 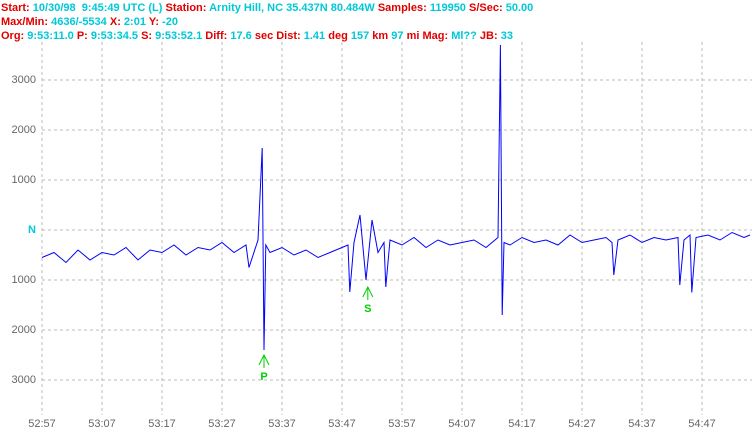 I want to click on header-value: 1.41, so click(x=314, y=36).